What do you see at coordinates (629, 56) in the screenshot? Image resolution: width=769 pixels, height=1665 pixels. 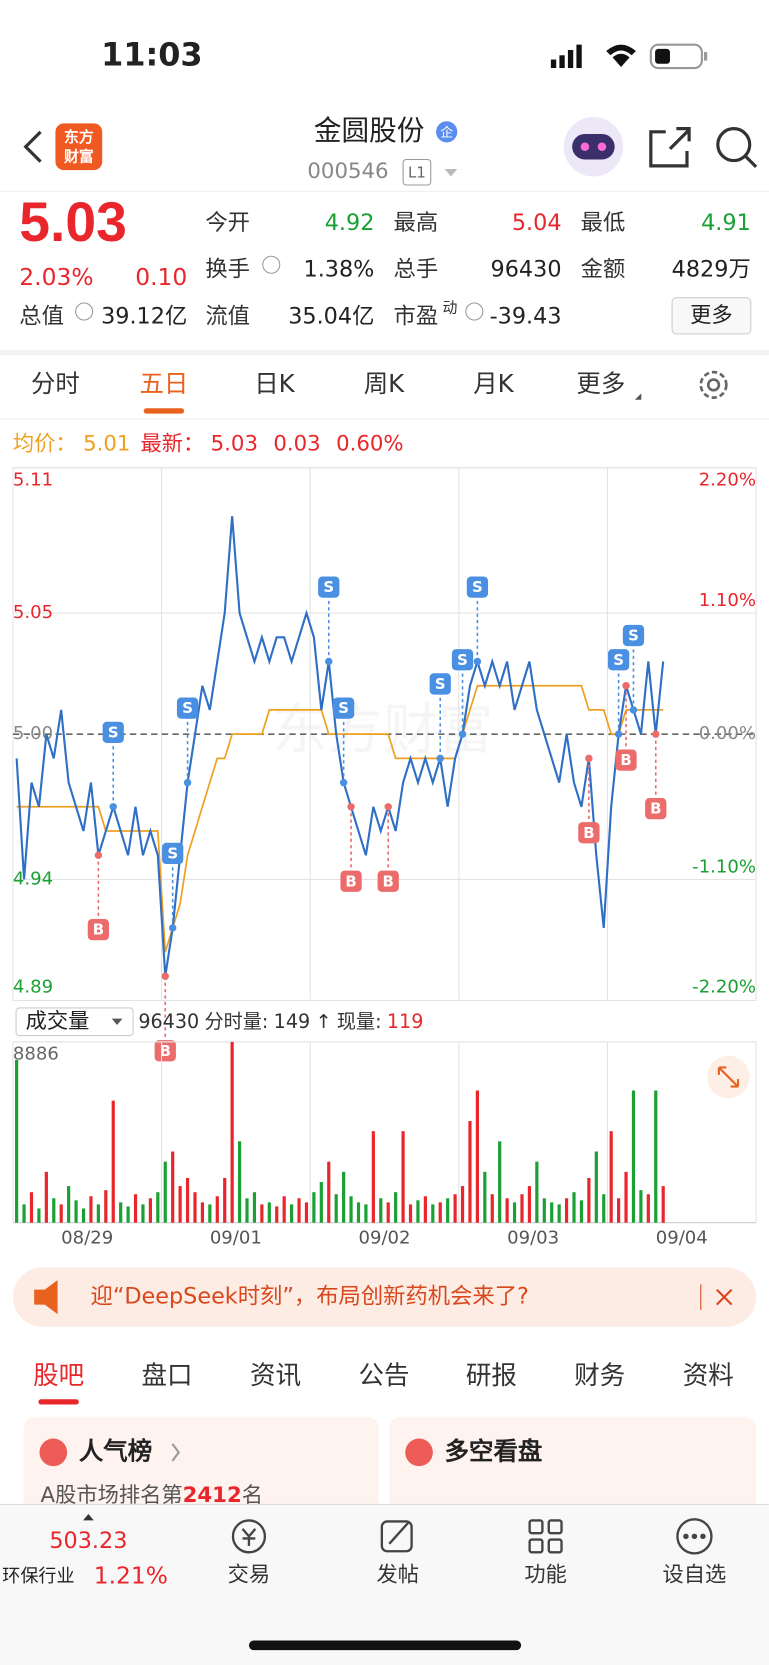 I see `status-icons` at bounding box center [629, 56].